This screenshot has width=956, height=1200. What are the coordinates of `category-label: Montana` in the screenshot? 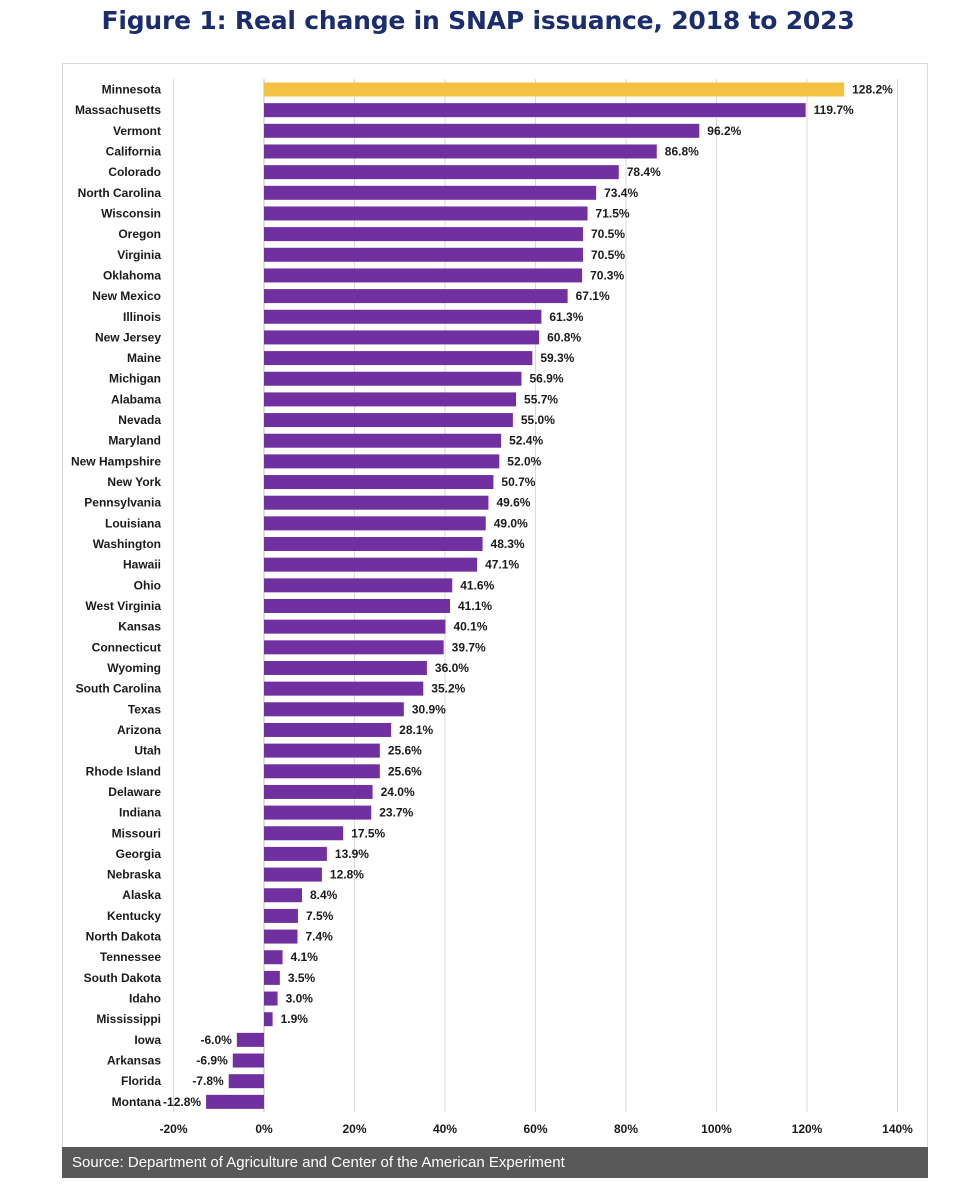 It's located at (137, 1102).